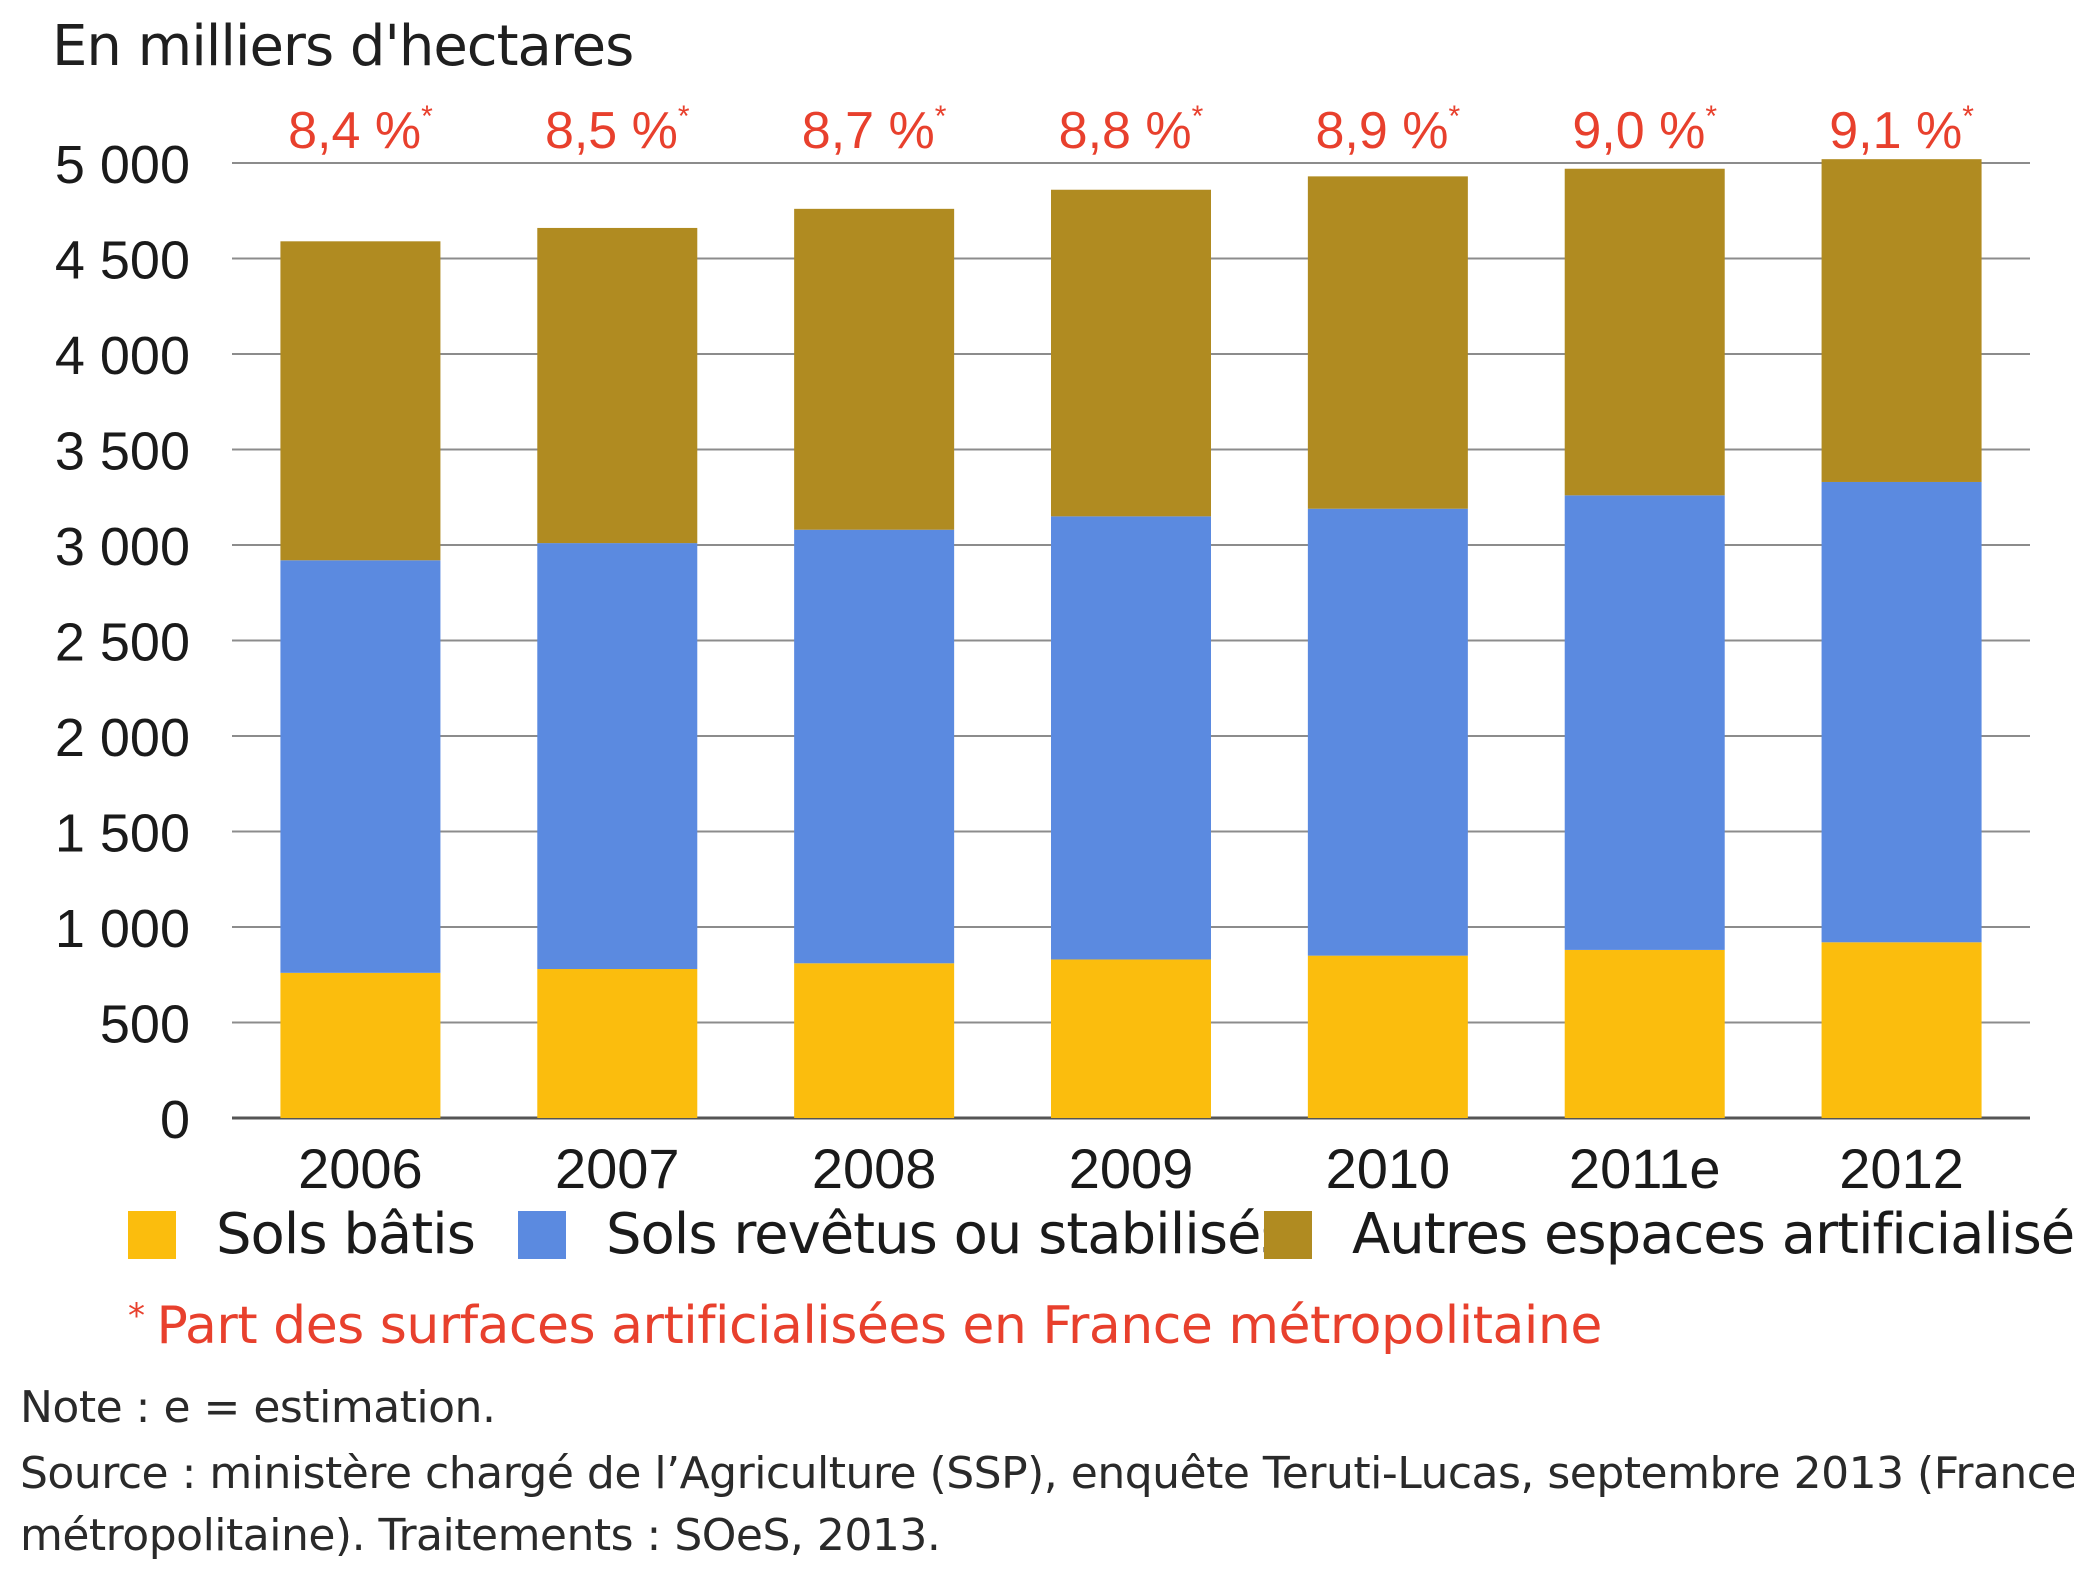  I want to click on legend-item-sols-revetus: Sols revêtus ou stabilisés, so click(904, 1234).